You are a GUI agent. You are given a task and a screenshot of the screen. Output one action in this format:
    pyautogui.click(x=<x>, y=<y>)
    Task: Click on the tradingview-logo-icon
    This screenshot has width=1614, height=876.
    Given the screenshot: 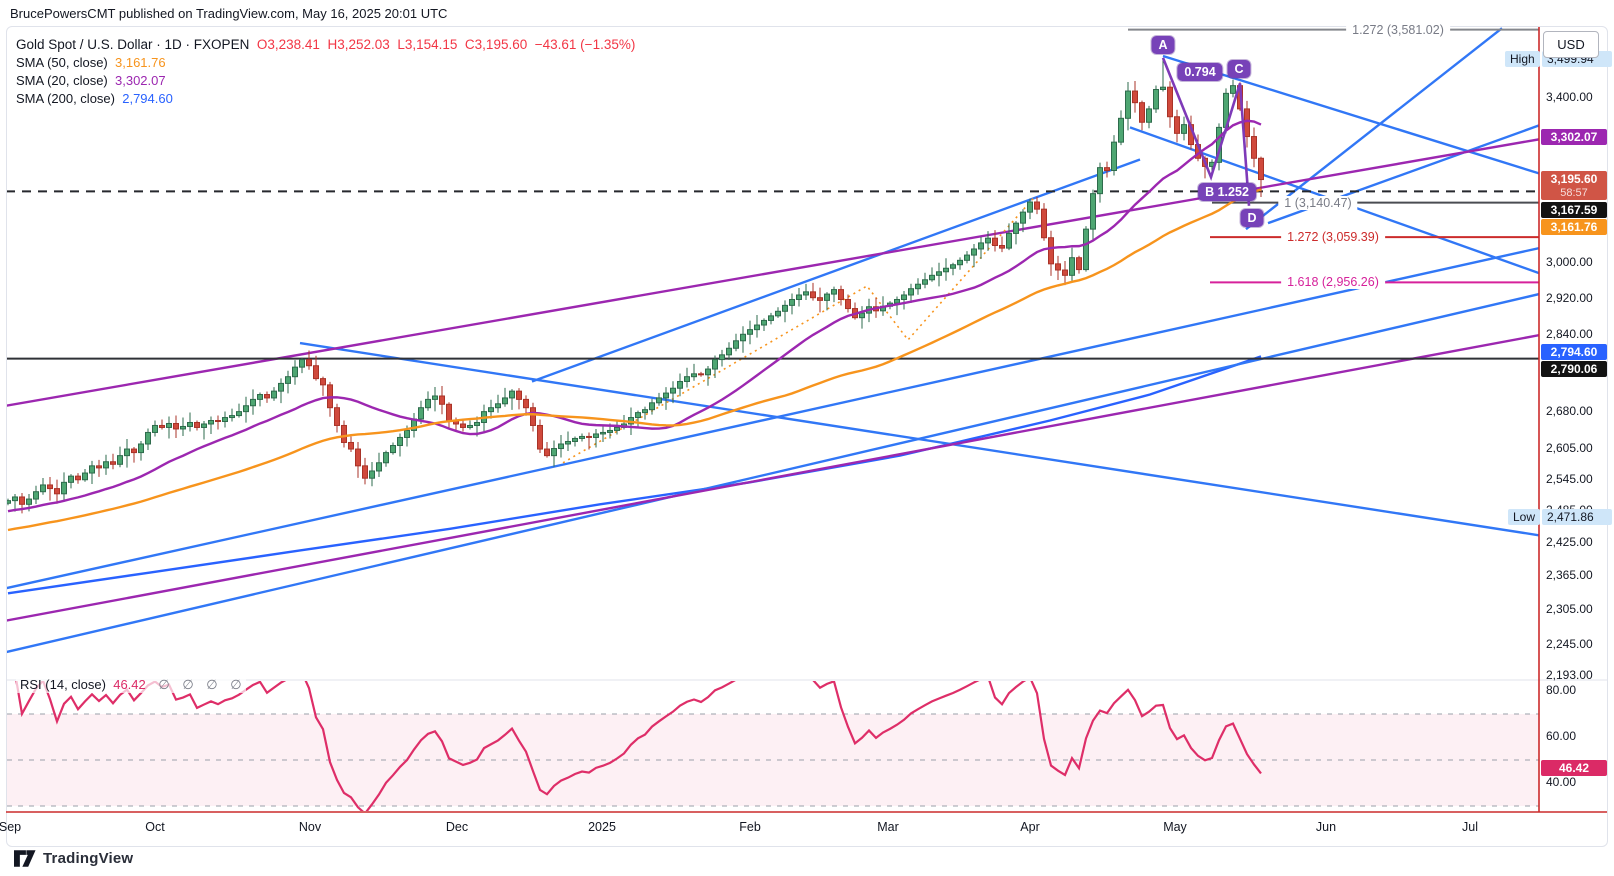 What is the action you would take?
    pyautogui.click(x=25, y=858)
    